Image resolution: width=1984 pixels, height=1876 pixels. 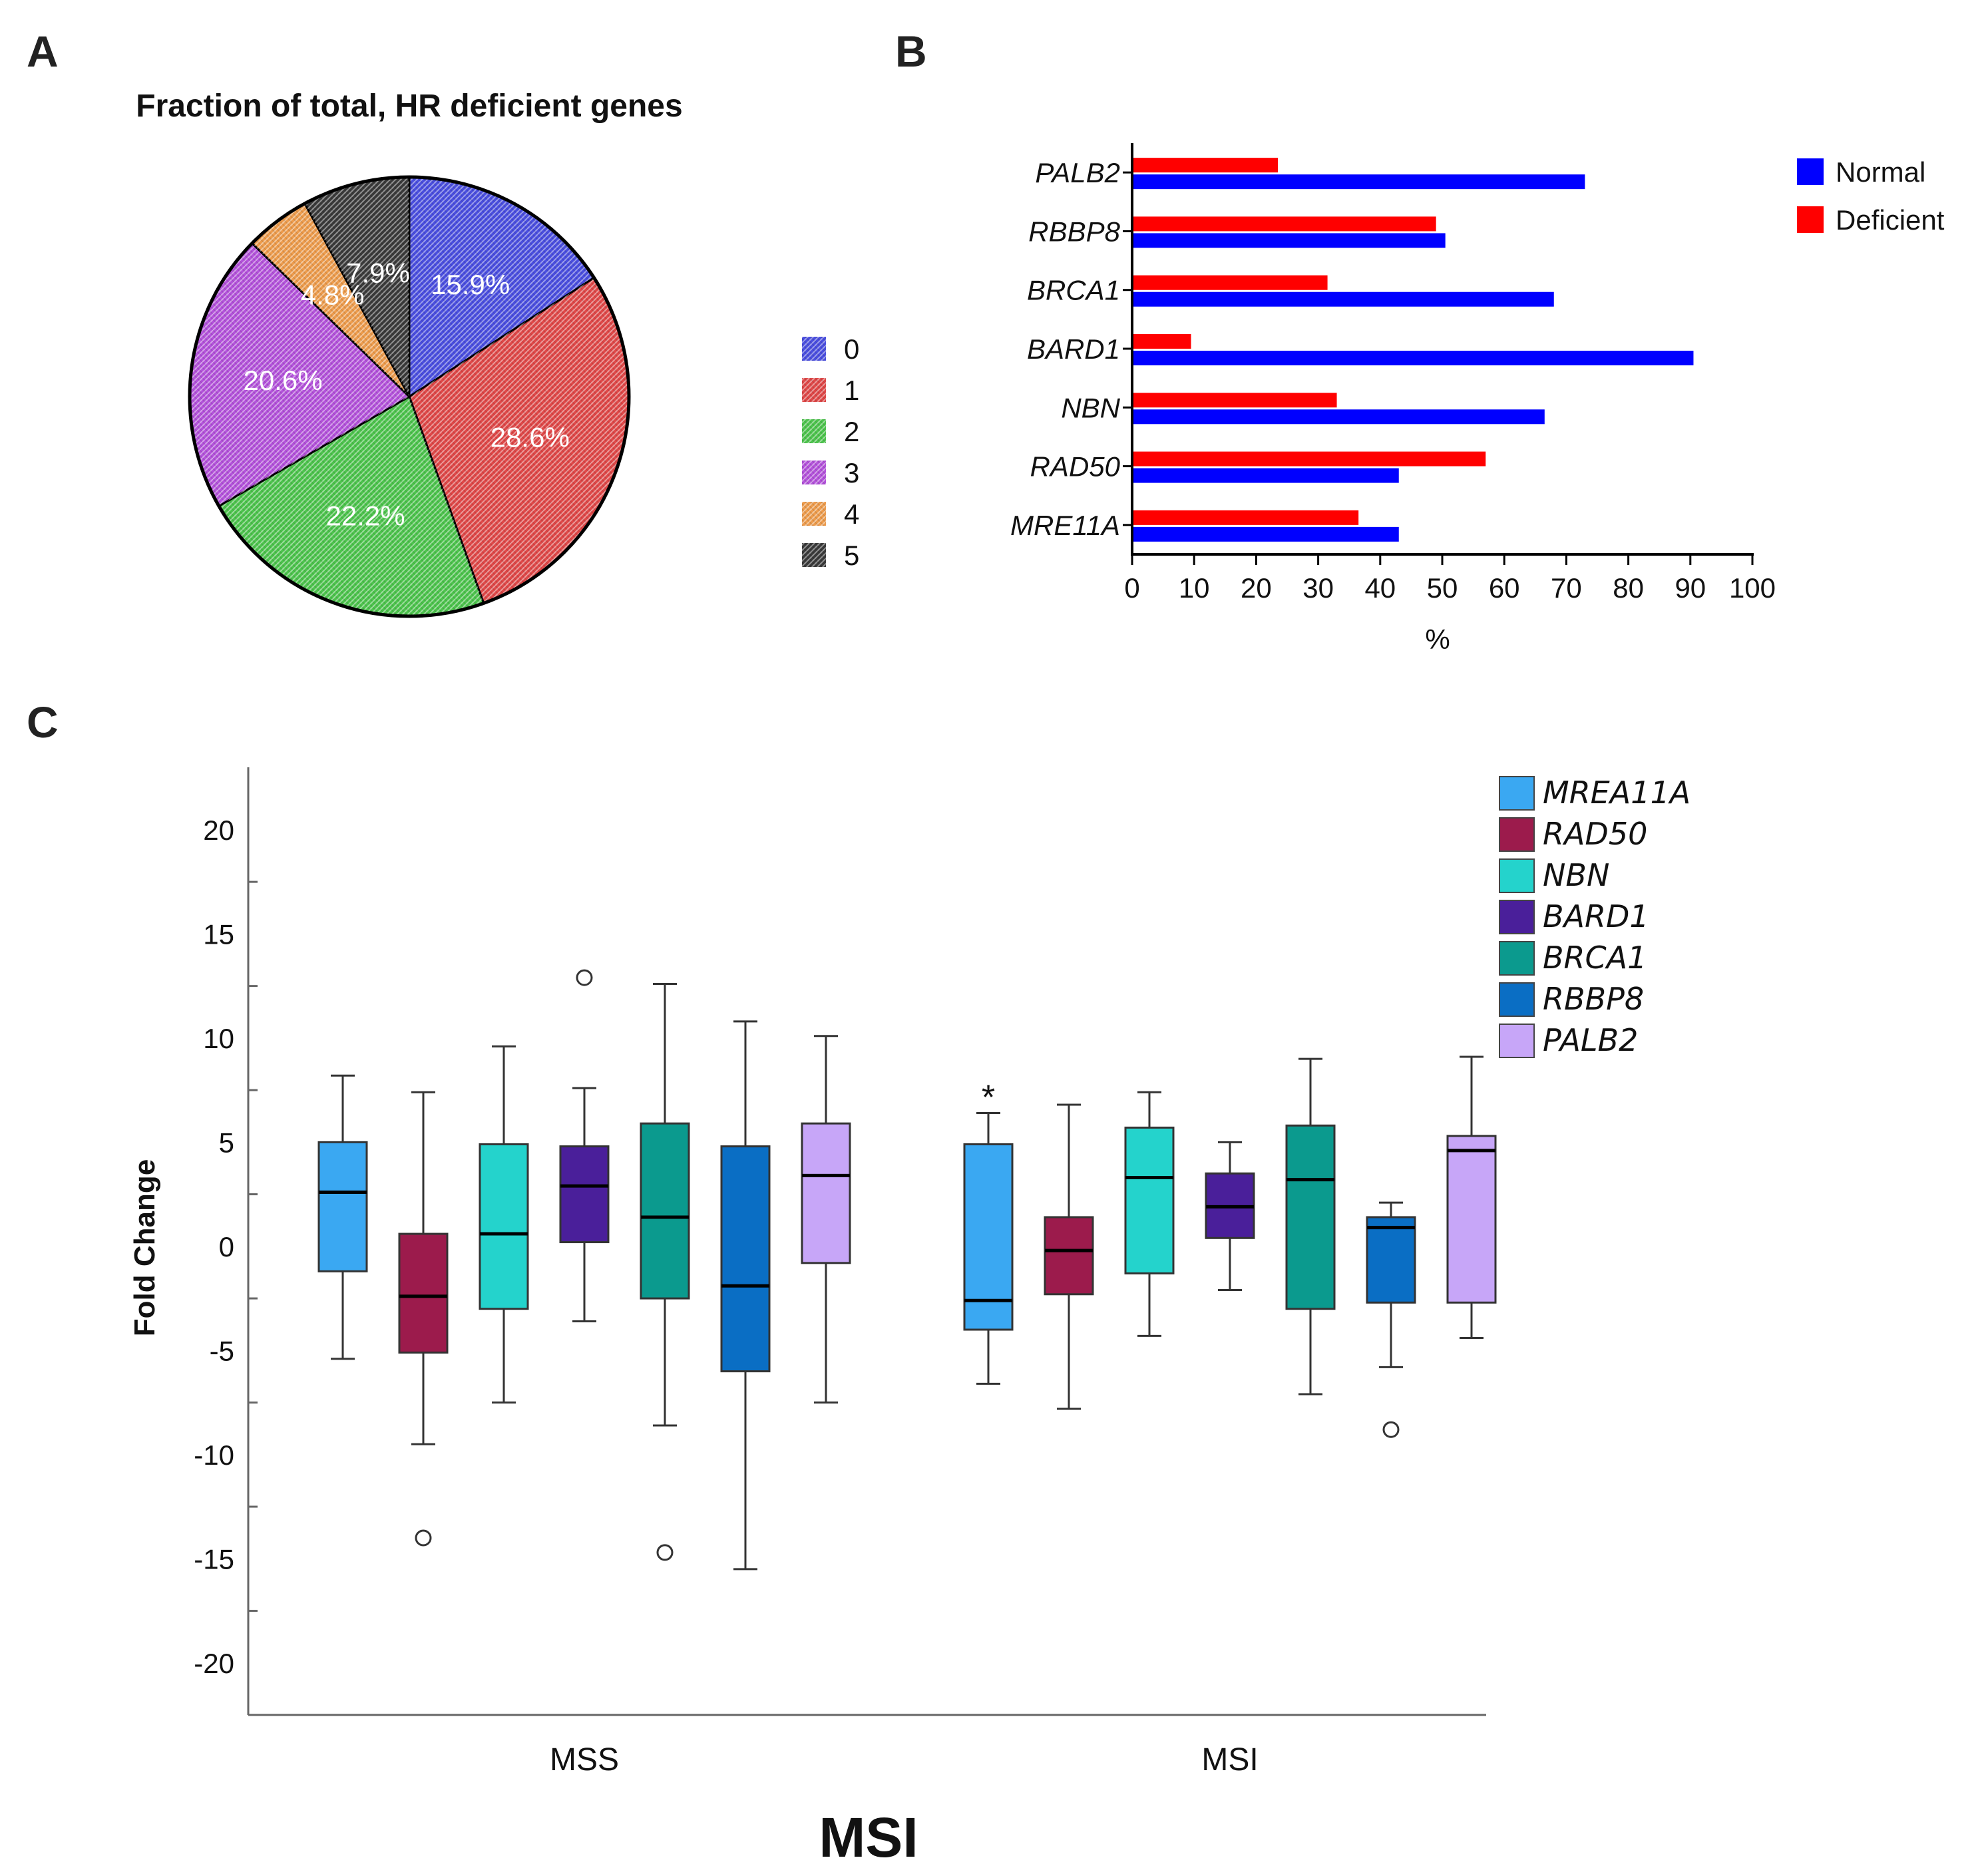 What do you see at coordinates (504, 1224) in the screenshot?
I see `box-mss-nbn` at bounding box center [504, 1224].